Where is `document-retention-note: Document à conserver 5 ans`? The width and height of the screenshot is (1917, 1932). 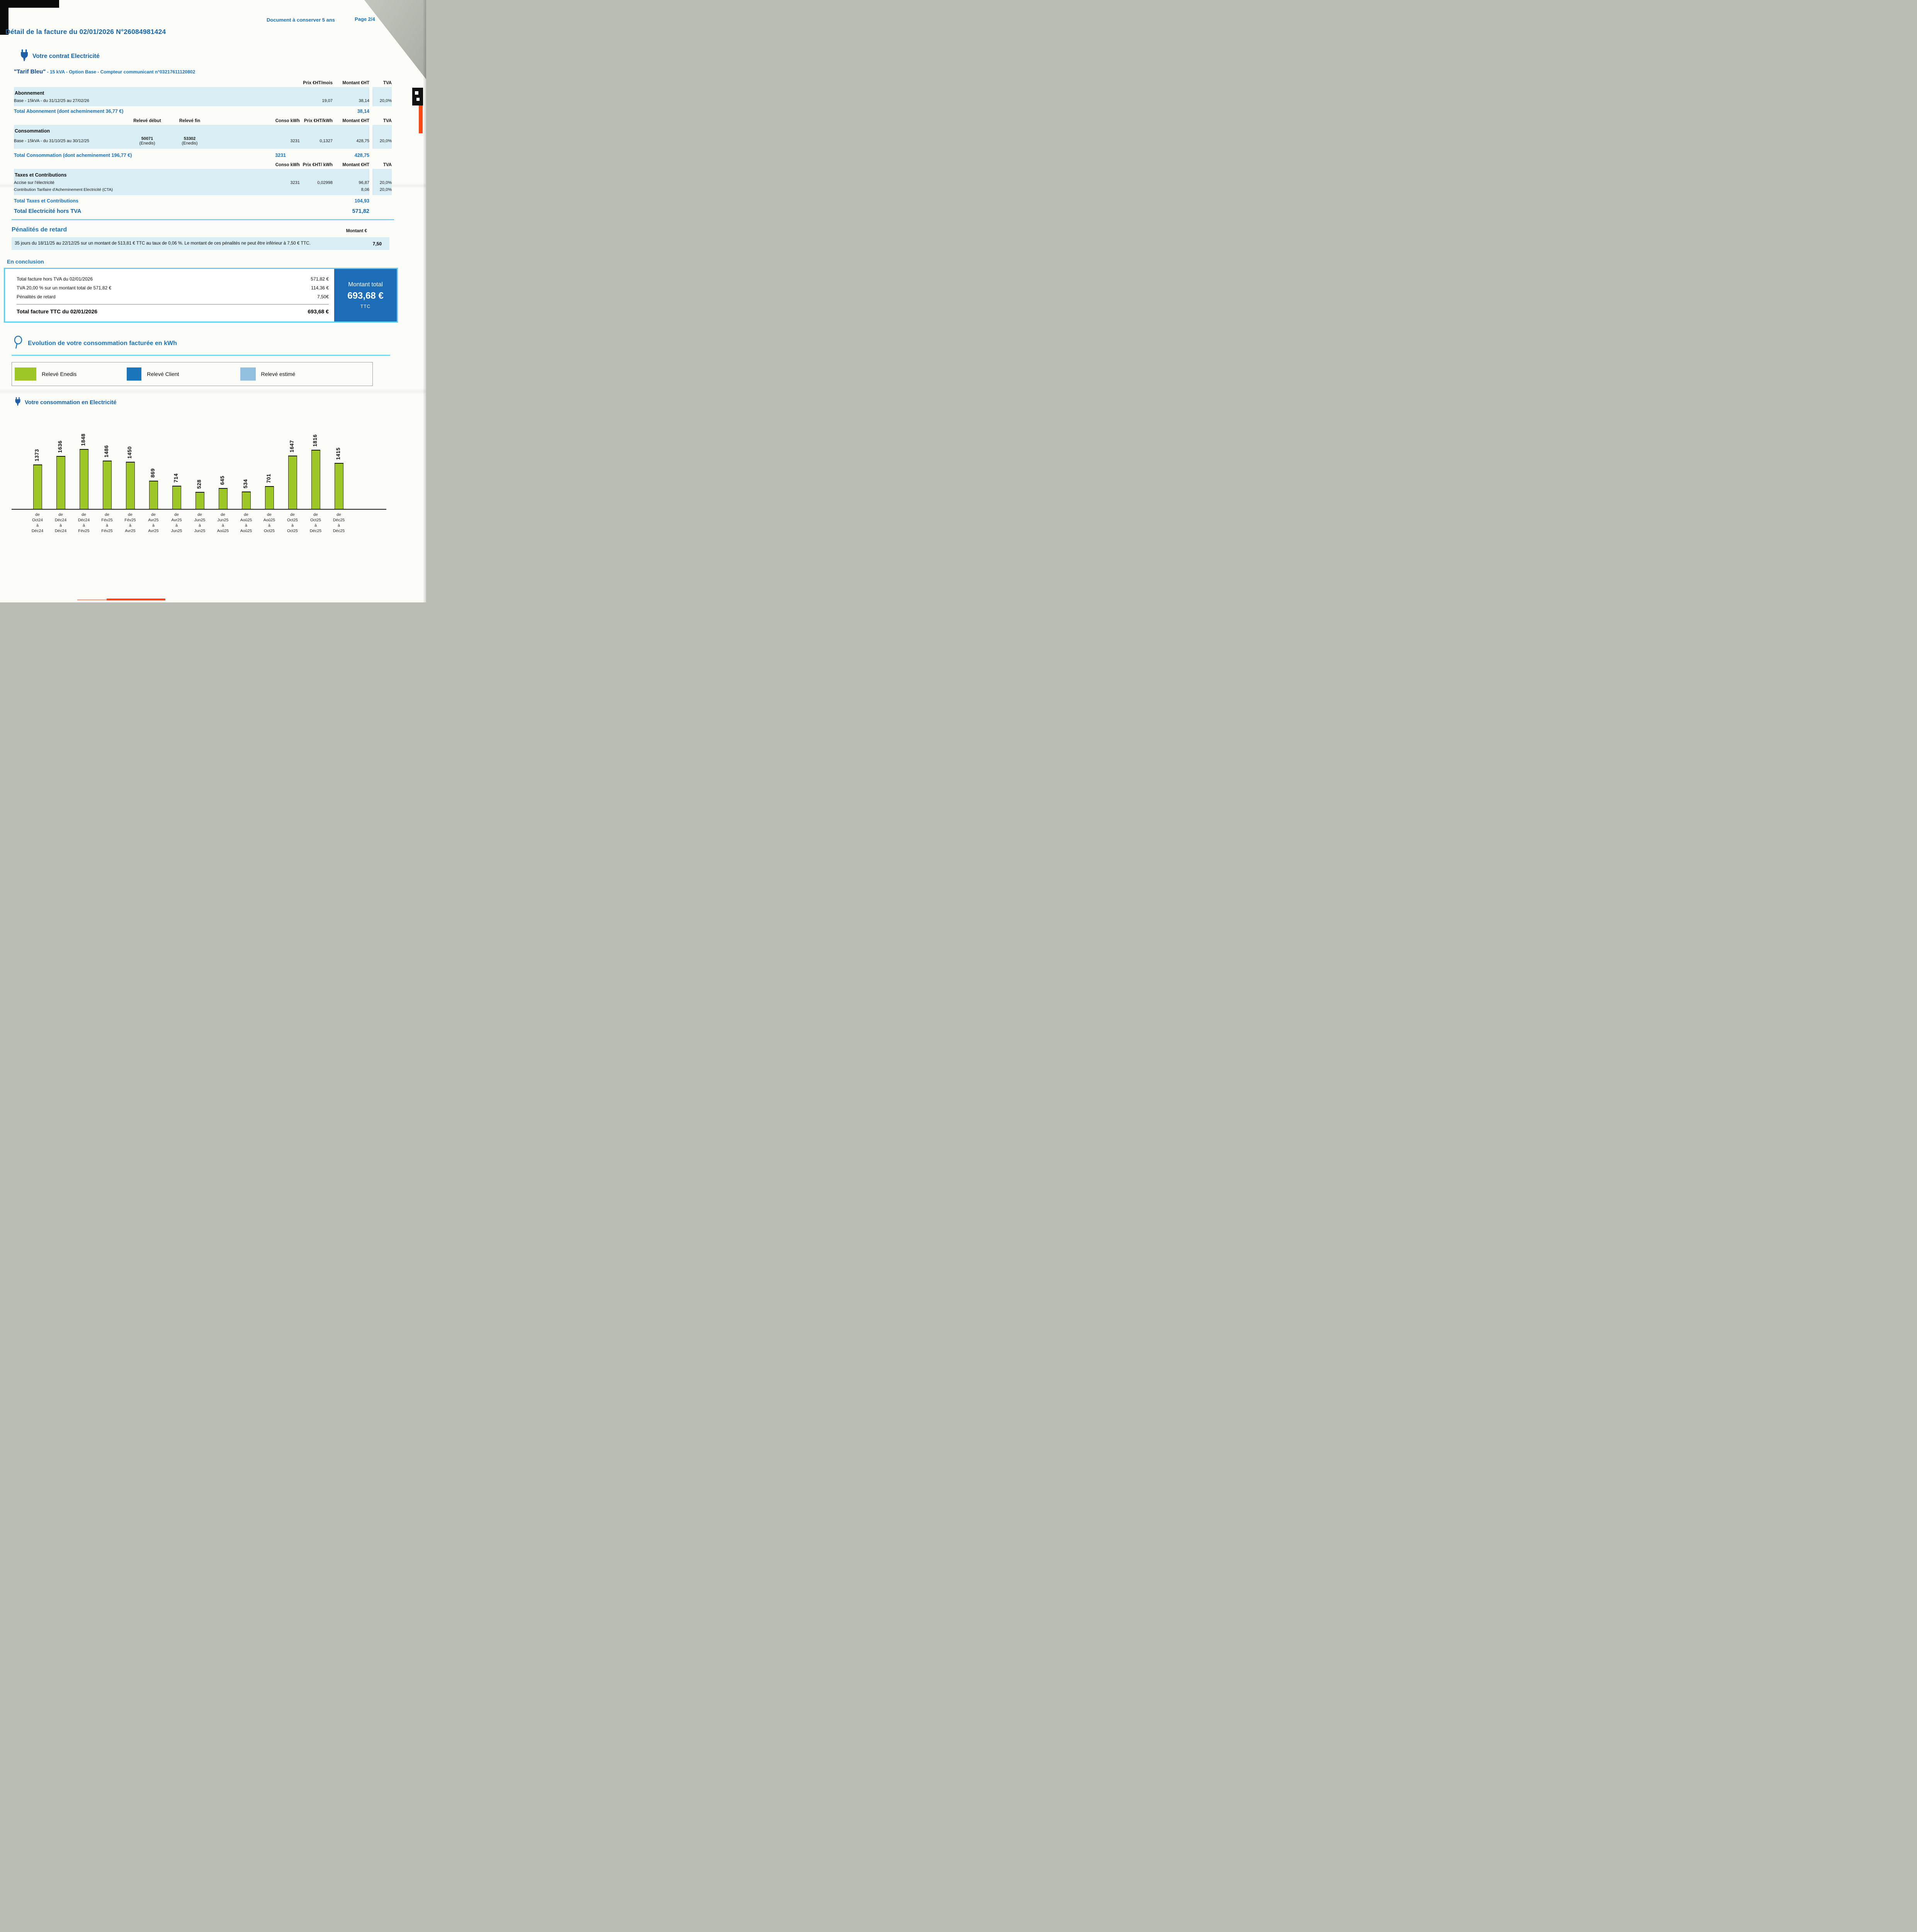 document-retention-note: Document à conserver 5 ans is located at coordinates (301, 20).